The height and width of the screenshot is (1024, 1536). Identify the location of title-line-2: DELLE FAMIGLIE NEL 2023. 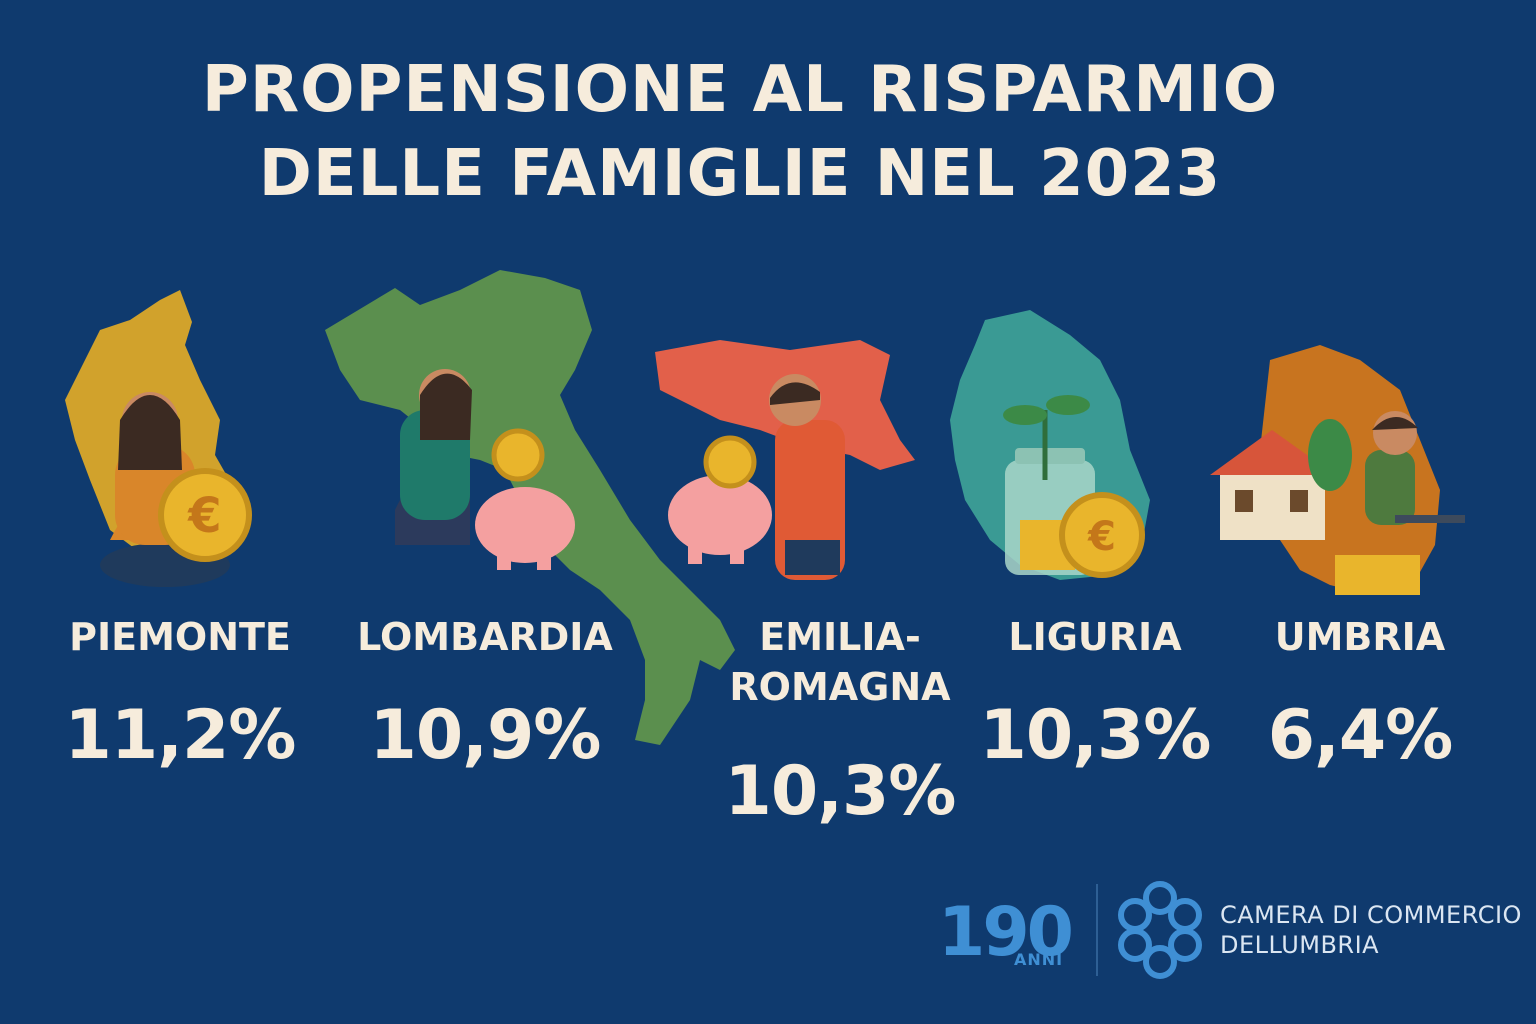
(740, 174).